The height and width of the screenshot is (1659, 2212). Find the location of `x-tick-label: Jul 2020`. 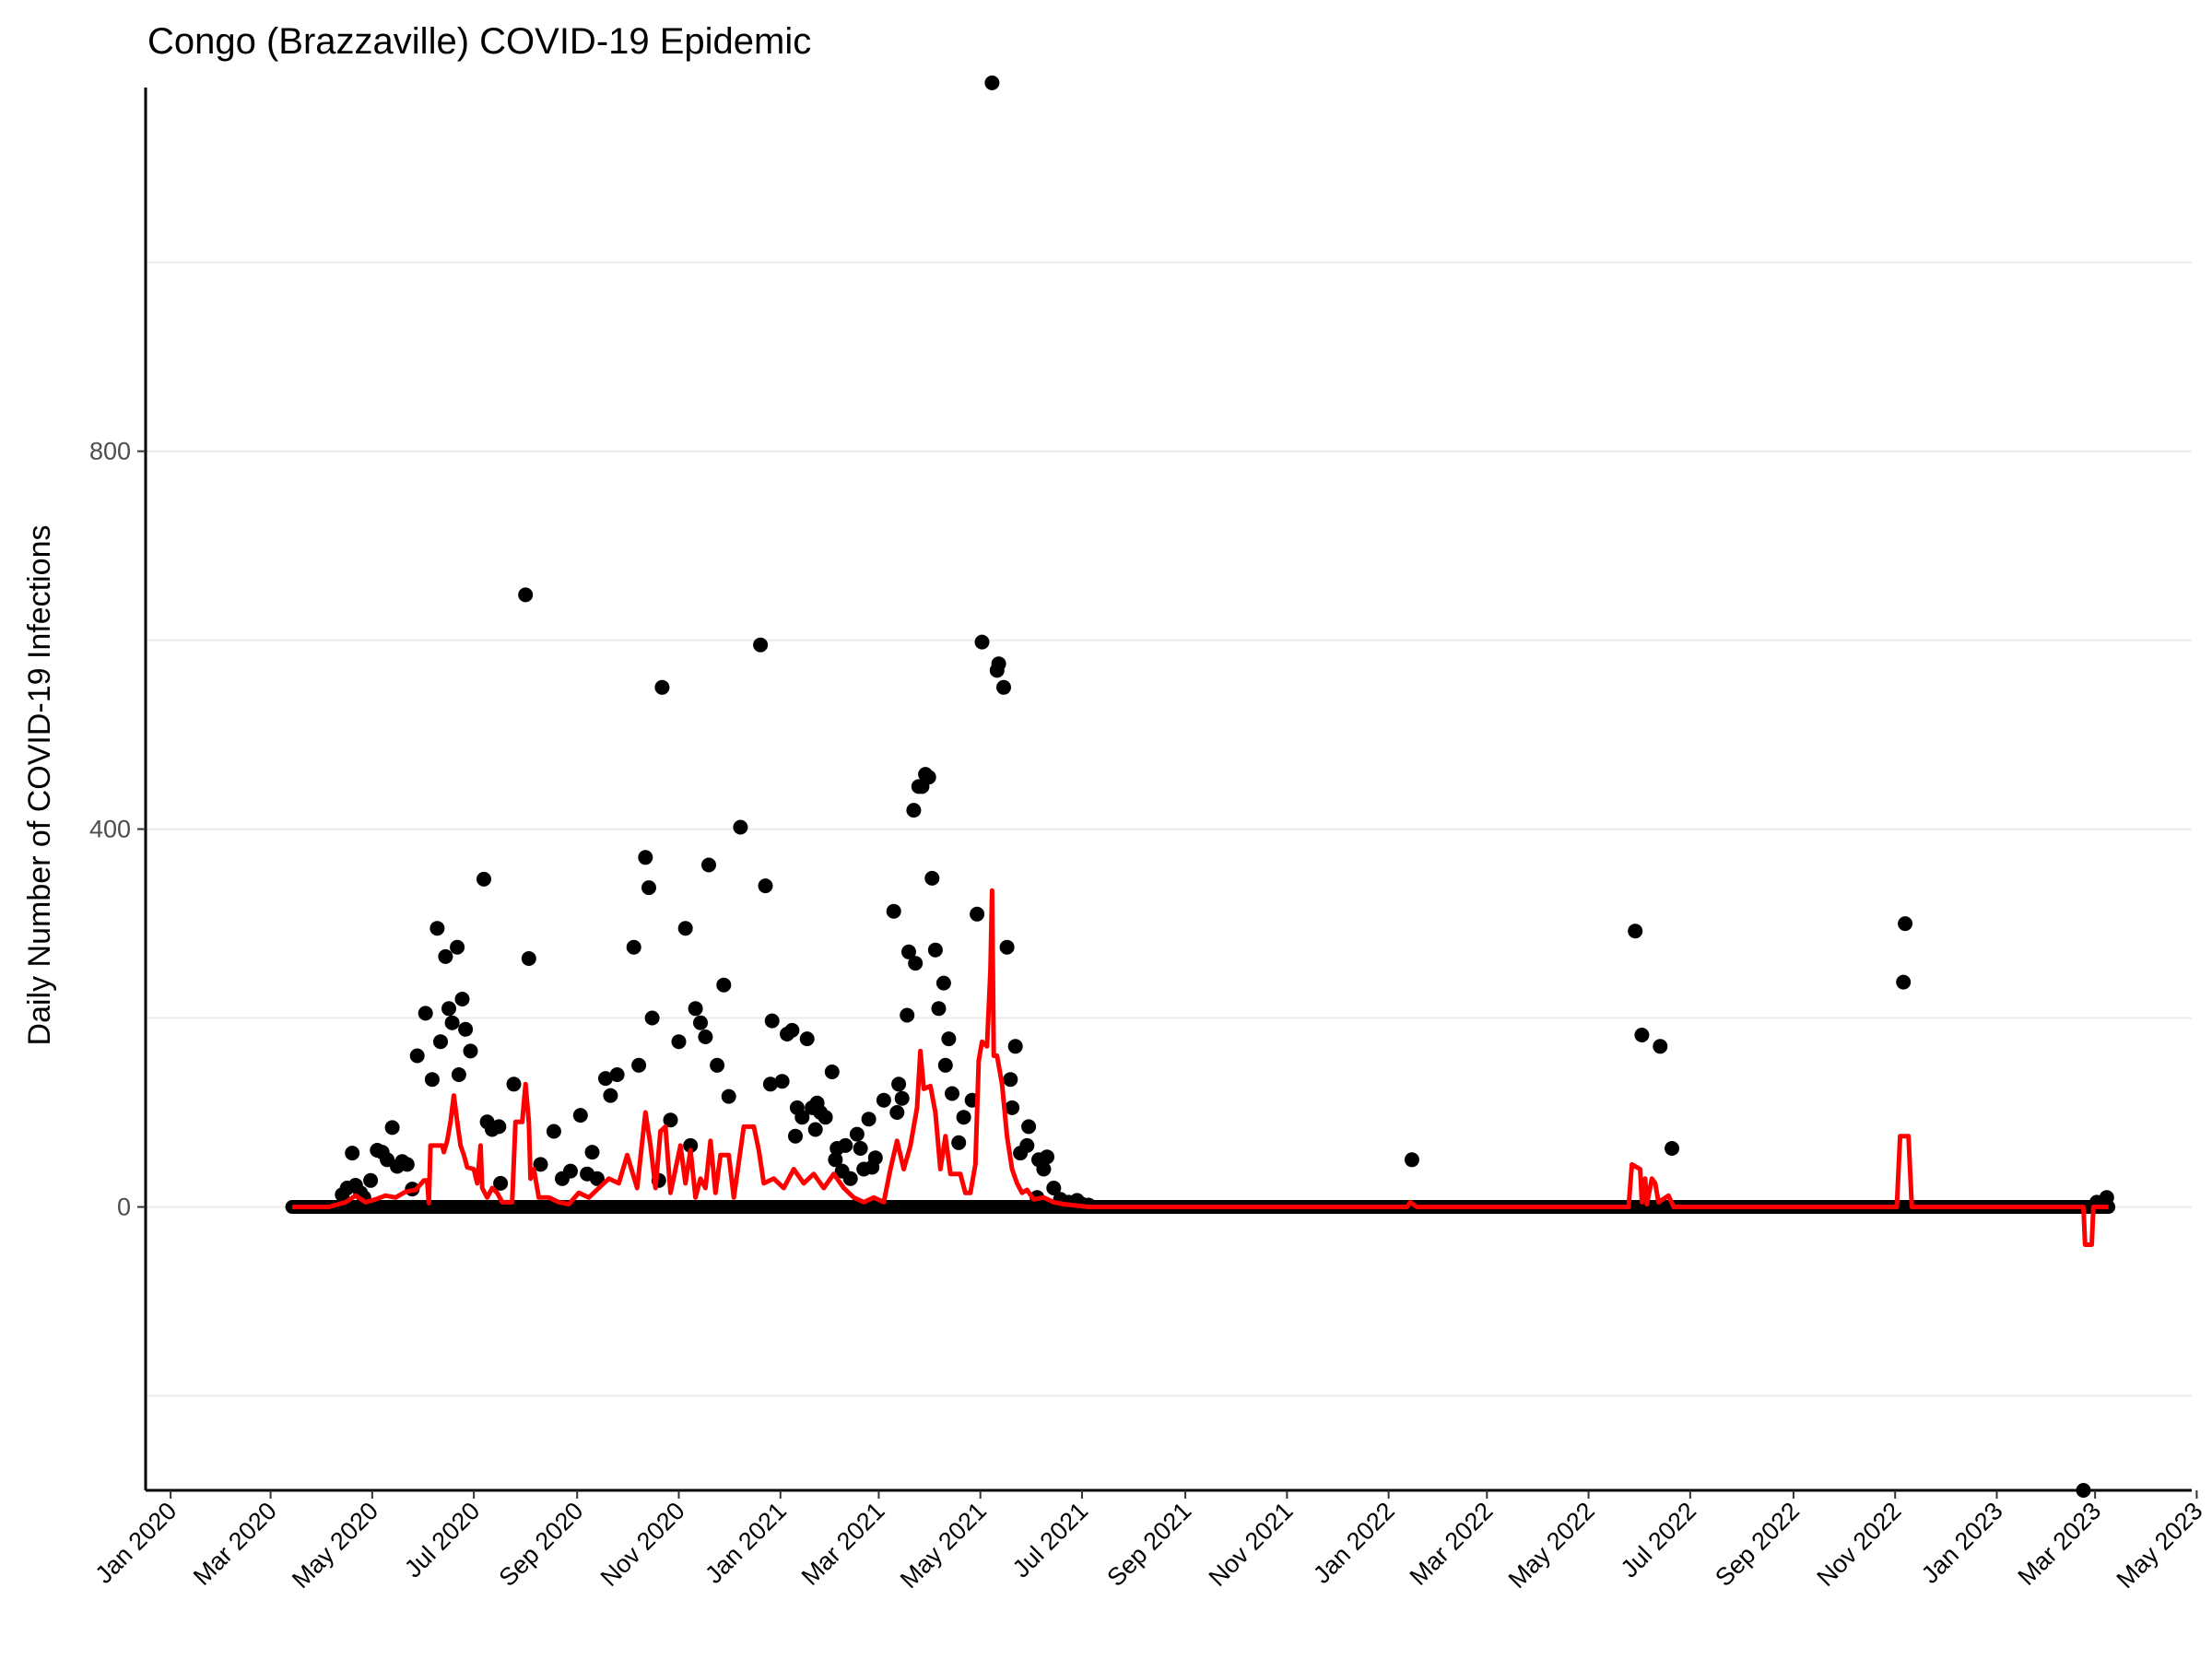

x-tick-label: Jul 2020 is located at coordinates (442, 1540).